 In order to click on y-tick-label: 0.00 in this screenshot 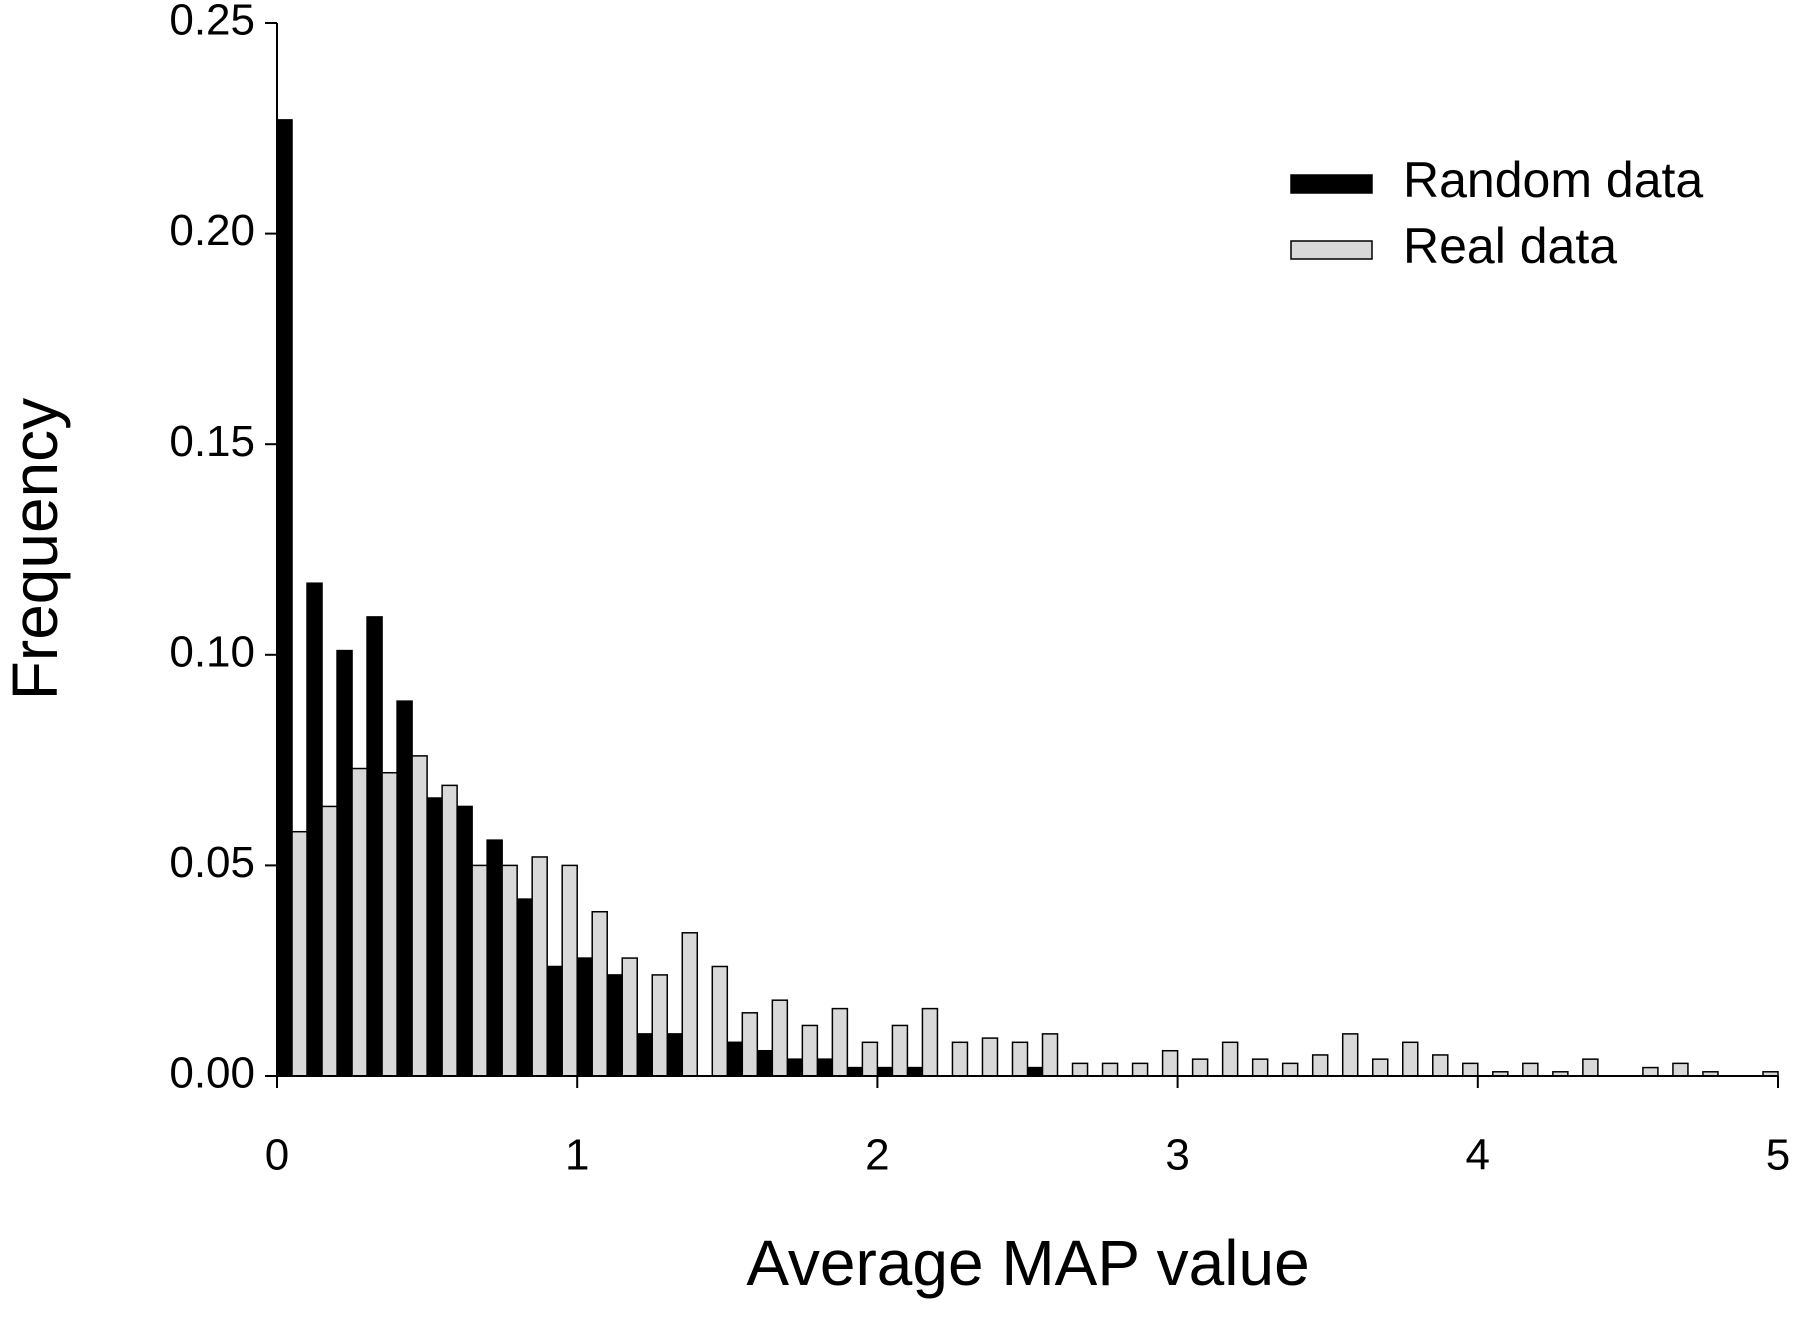, I will do `click(212, 1073)`.